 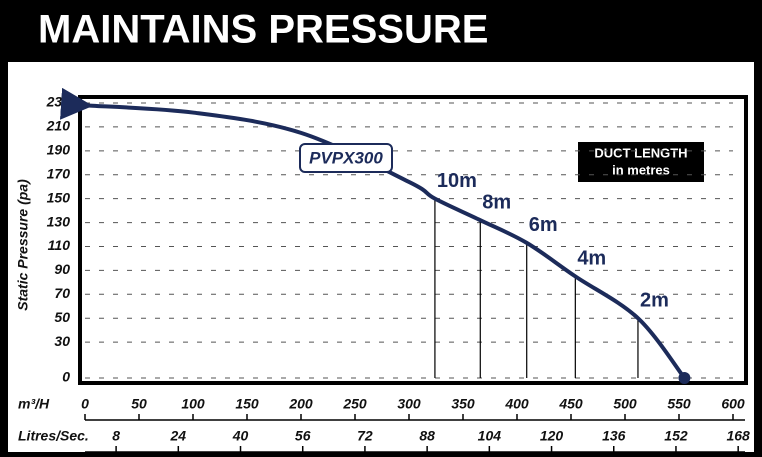 What do you see at coordinates (354, 404) in the screenshot?
I see `x-tick-label: 250` at bounding box center [354, 404].